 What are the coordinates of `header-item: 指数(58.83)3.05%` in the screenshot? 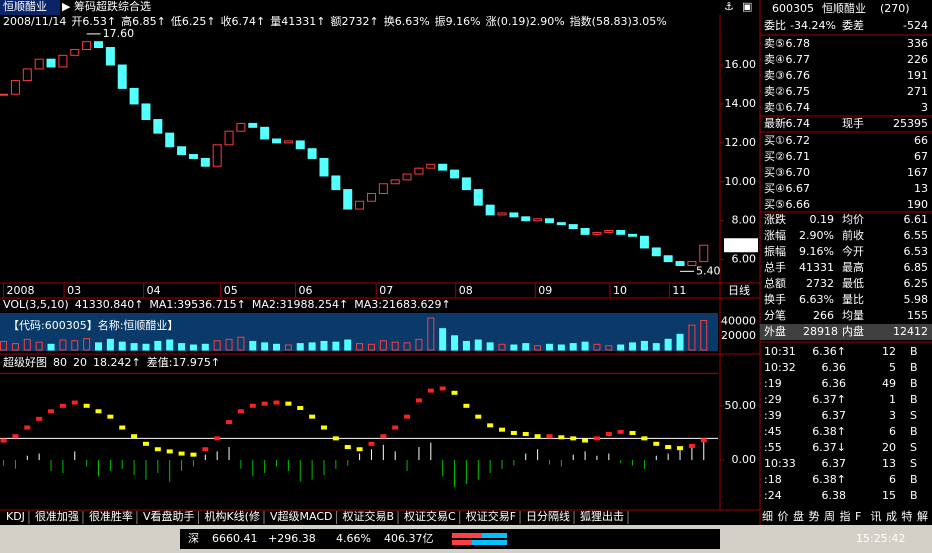 It's located at (618, 21).